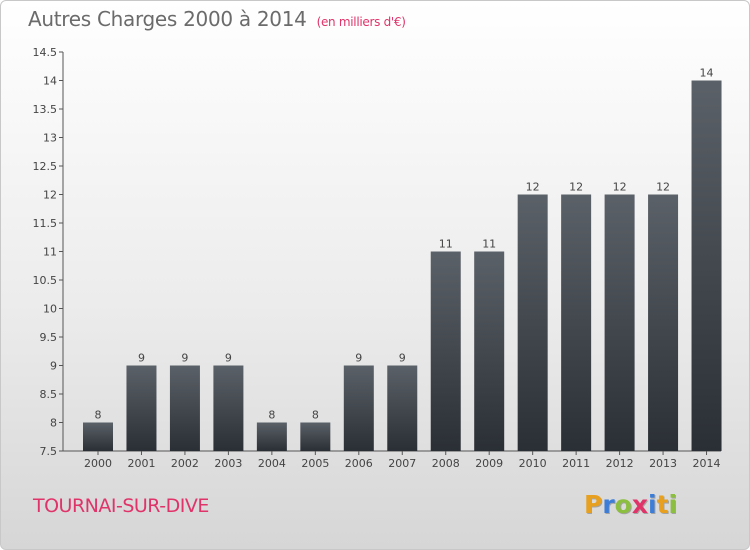 This screenshot has width=750, height=550. I want to click on y-tick-label: 9.5, so click(49, 337).